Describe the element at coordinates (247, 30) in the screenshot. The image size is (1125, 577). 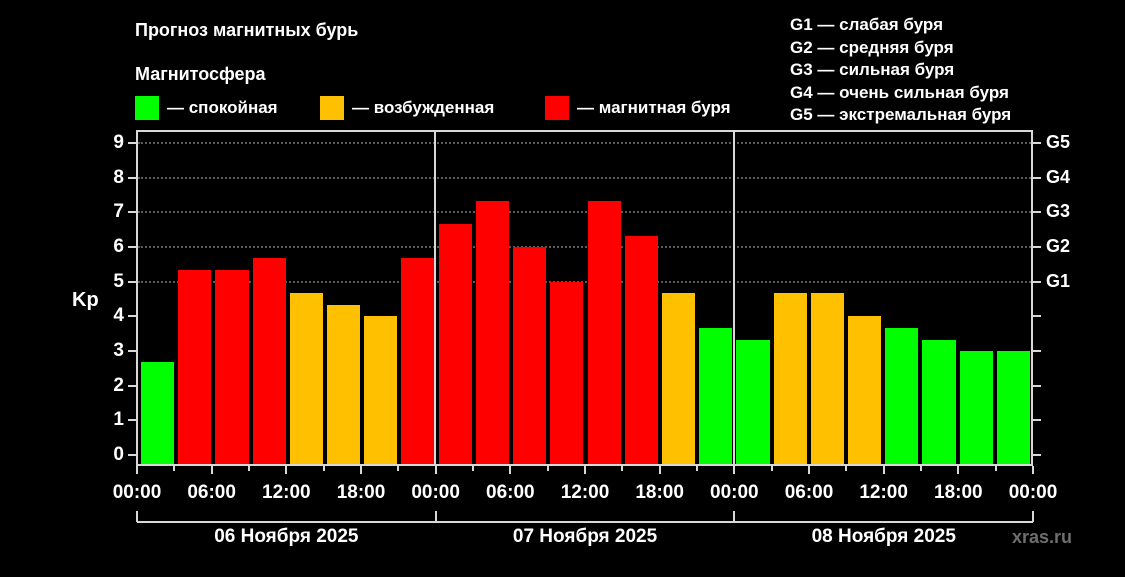
I see `chart-title: Прогноз магнитных бурь` at that location.